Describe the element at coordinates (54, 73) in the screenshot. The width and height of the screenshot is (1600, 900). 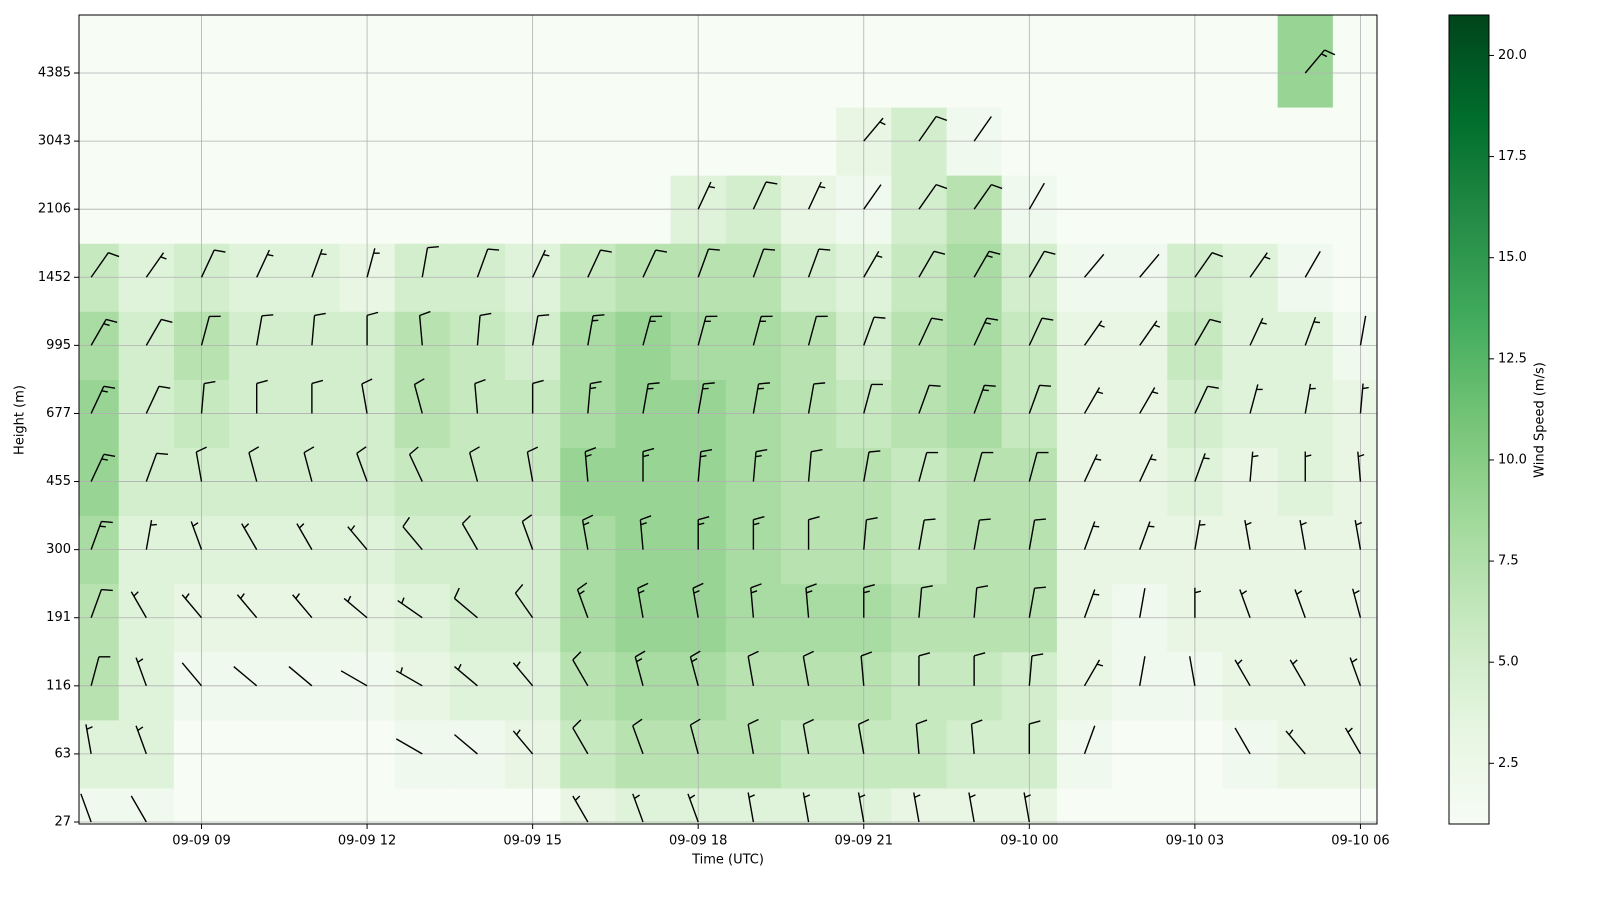
I see `y-tick-label: 4385` at that location.